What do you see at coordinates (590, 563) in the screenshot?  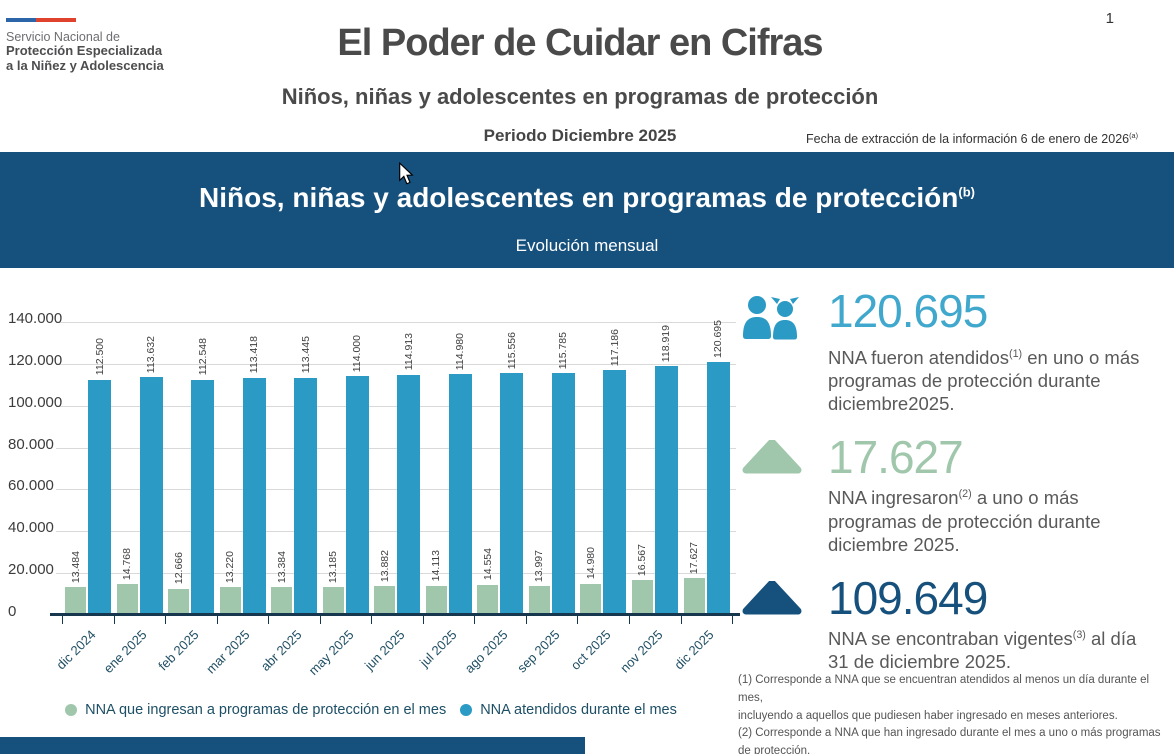 I see `bar-value-label: 14.980` at bounding box center [590, 563].